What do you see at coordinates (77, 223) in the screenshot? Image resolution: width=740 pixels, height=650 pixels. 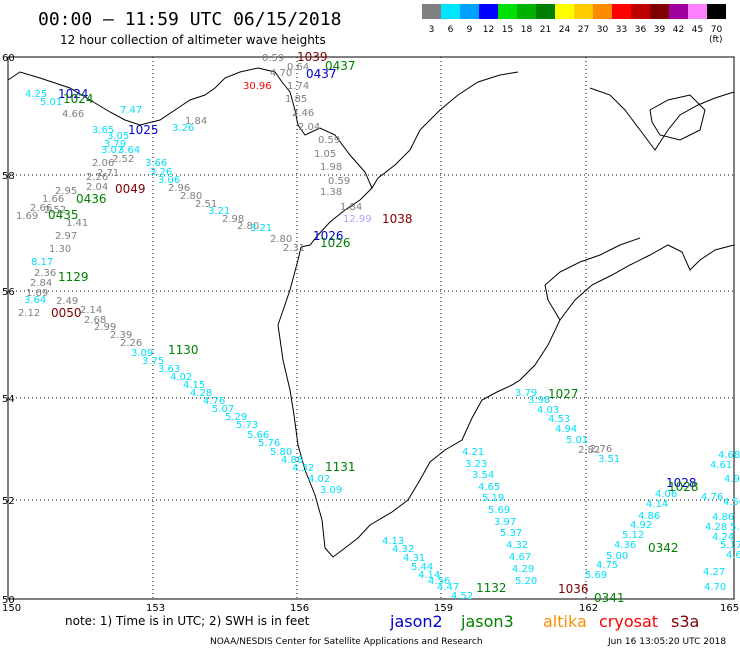 I see `wave-height-label: 1.41` at bounding box center [77, 223].